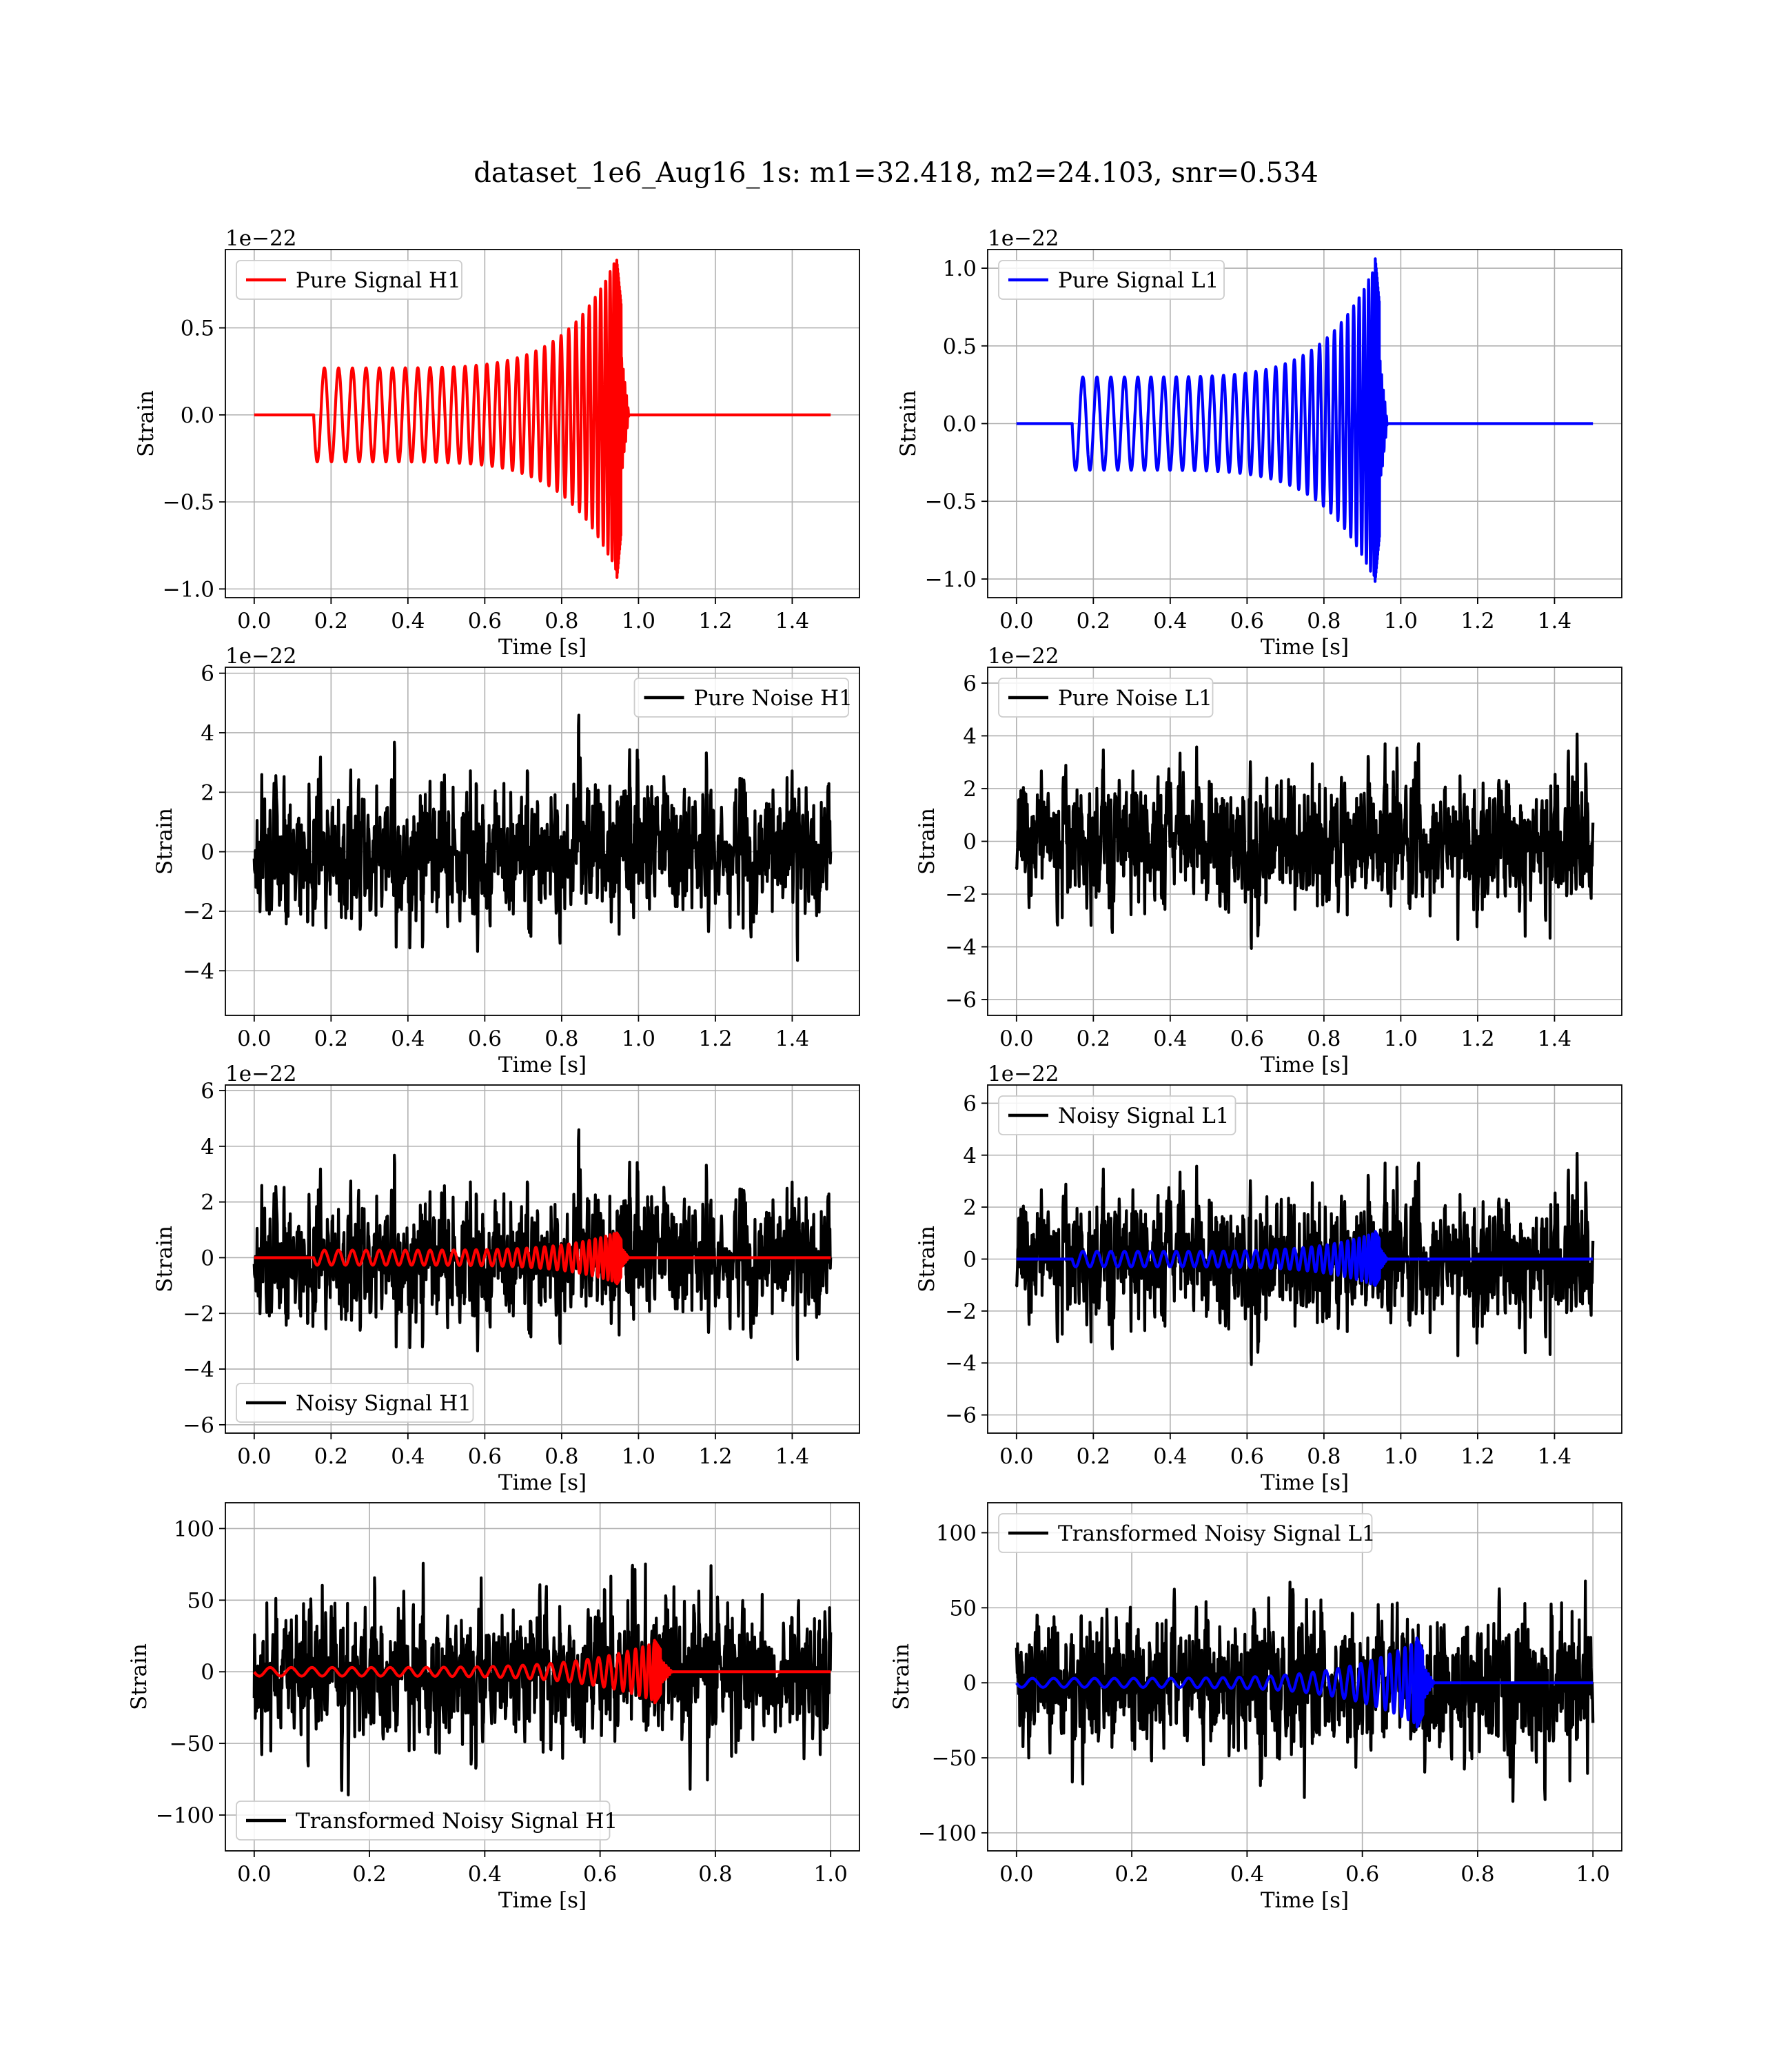 This screenshot has height=2068, width=1792. I want to click on legend-label: Pure Noise H1, so click(773, 698).